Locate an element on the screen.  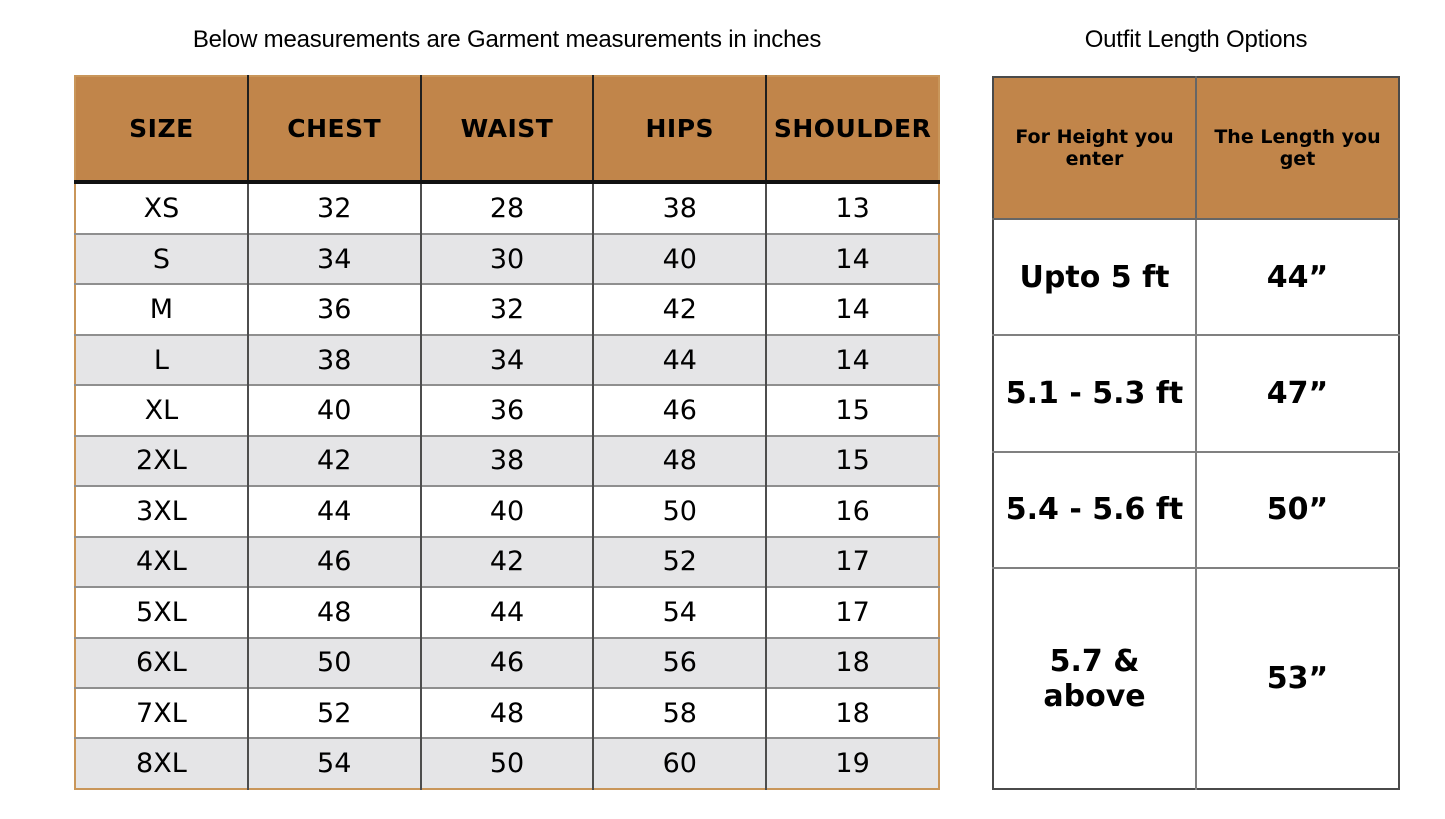
table-row: XS 32 28 38 13 is located at coordinates (507, 208).